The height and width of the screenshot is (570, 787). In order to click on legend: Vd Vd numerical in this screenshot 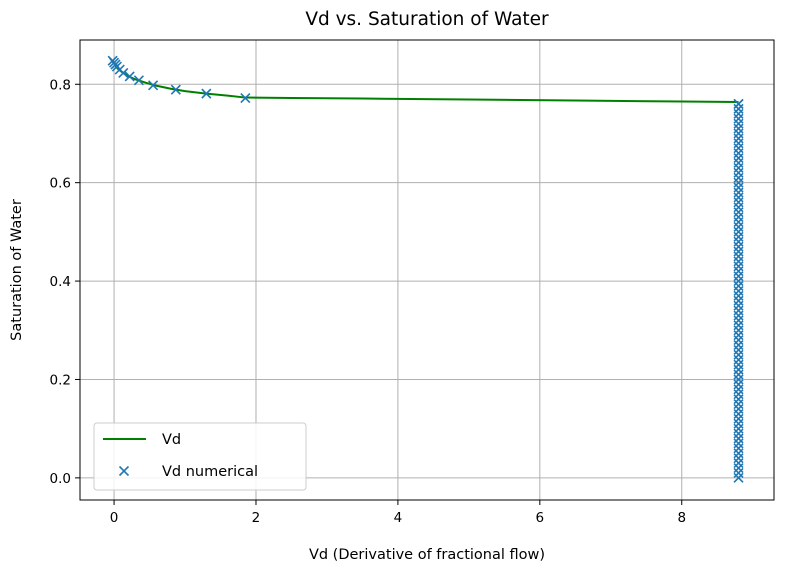, I will do `click(200, 456)`.